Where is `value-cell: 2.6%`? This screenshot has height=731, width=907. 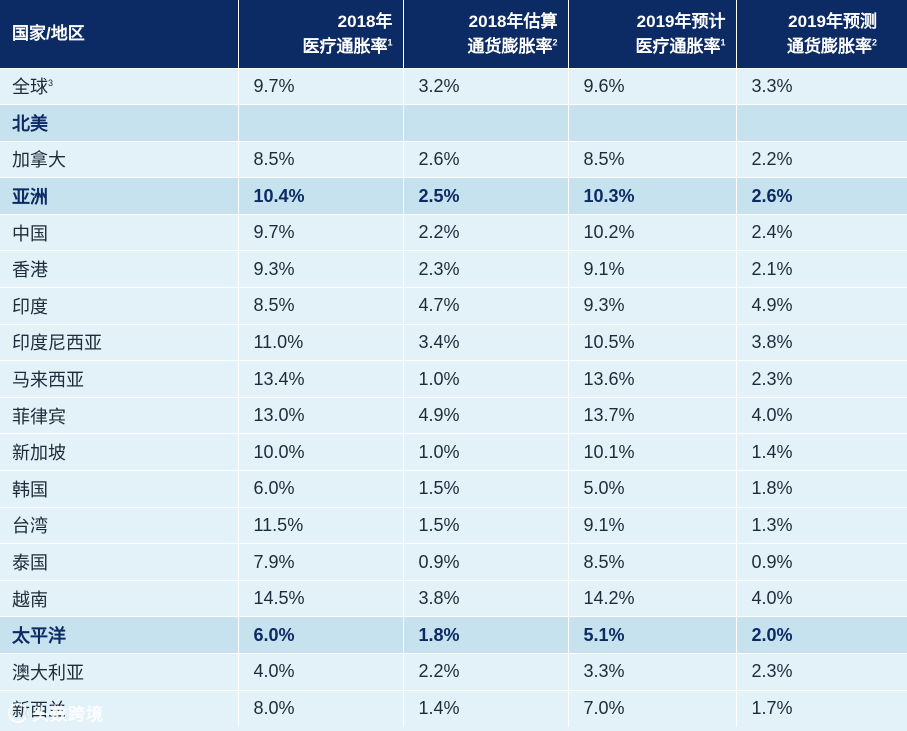
value-cell: 2.6% is located at coordinates (486, 159).